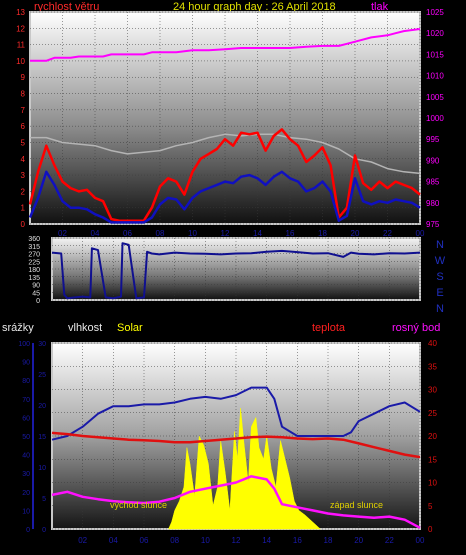 This screenshot has width=466, height=555. I want to click on right-tick-label: 30, so click(432, 390).